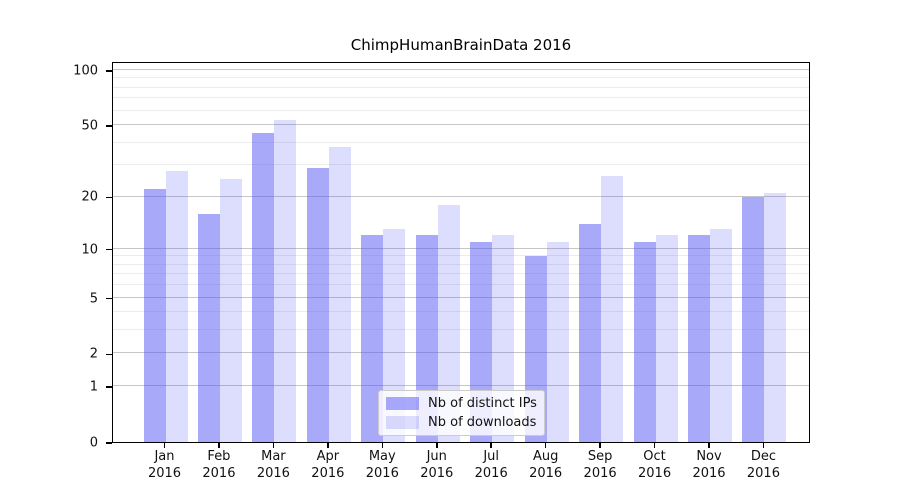 This screenshot has height=500, width=900. Describe the element at coordinates (699, 338) in the screenshot. I see `bar-distinct-ips-nov` at that location.